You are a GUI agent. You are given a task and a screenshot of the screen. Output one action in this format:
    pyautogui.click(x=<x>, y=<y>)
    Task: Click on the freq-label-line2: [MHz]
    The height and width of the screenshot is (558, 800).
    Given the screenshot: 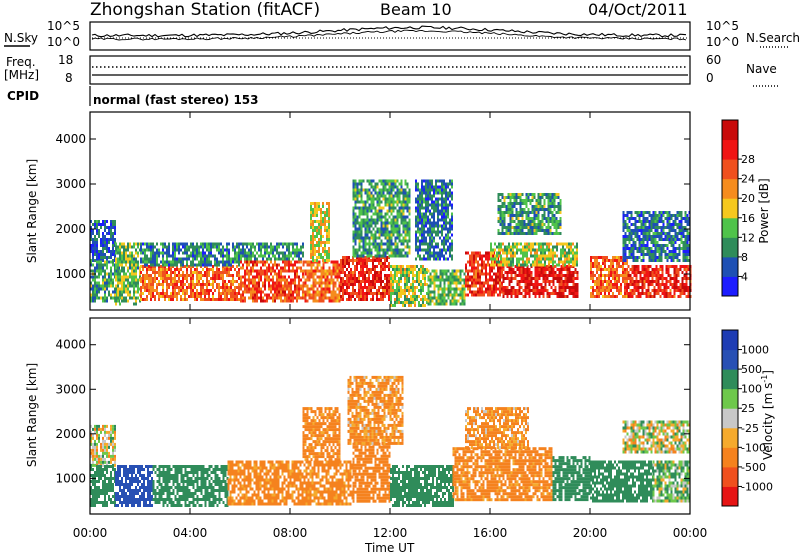 What is the action you would take?
    pyautogui.click(x=21, y=75)
    